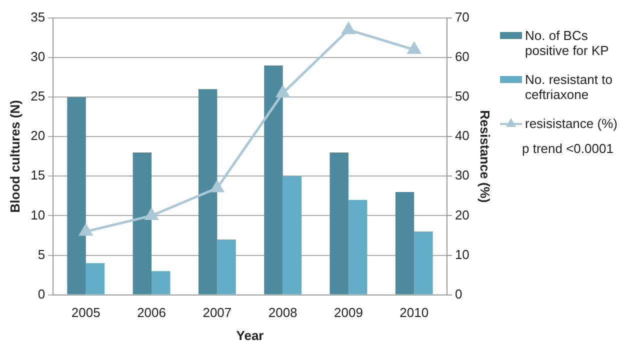 This screenshot has width=640, height=352. I want to click on y2-tick-label: 30, so click(462, 175).